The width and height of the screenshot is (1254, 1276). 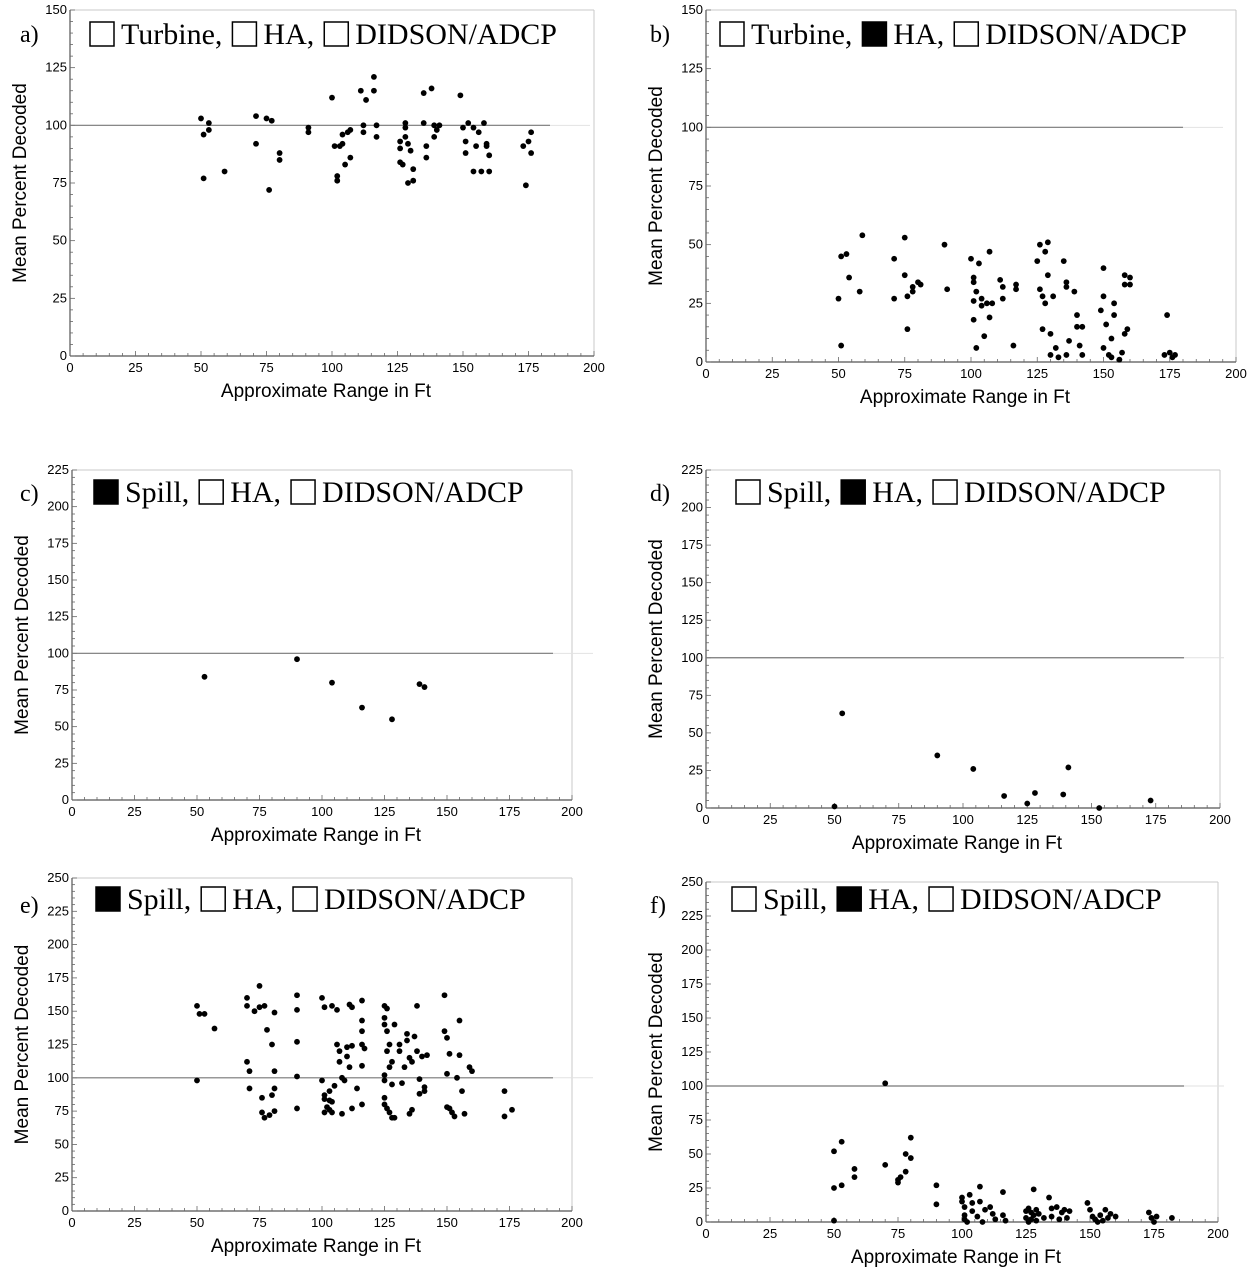 I want to click on x-tick-label: 175, so click(x=510, y=1222).